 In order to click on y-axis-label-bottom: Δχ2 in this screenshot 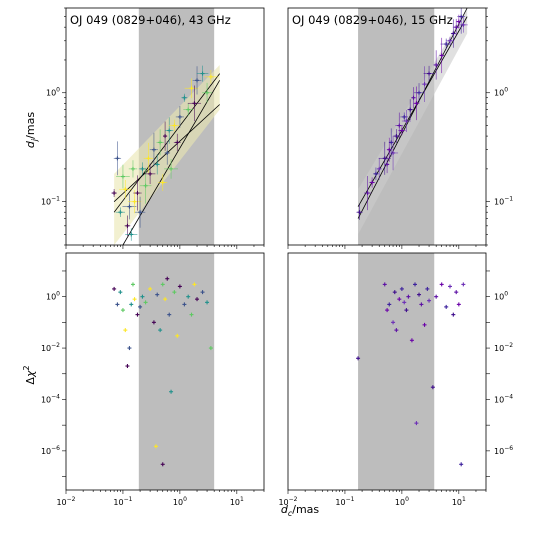, I will do `click(29, 374)`.